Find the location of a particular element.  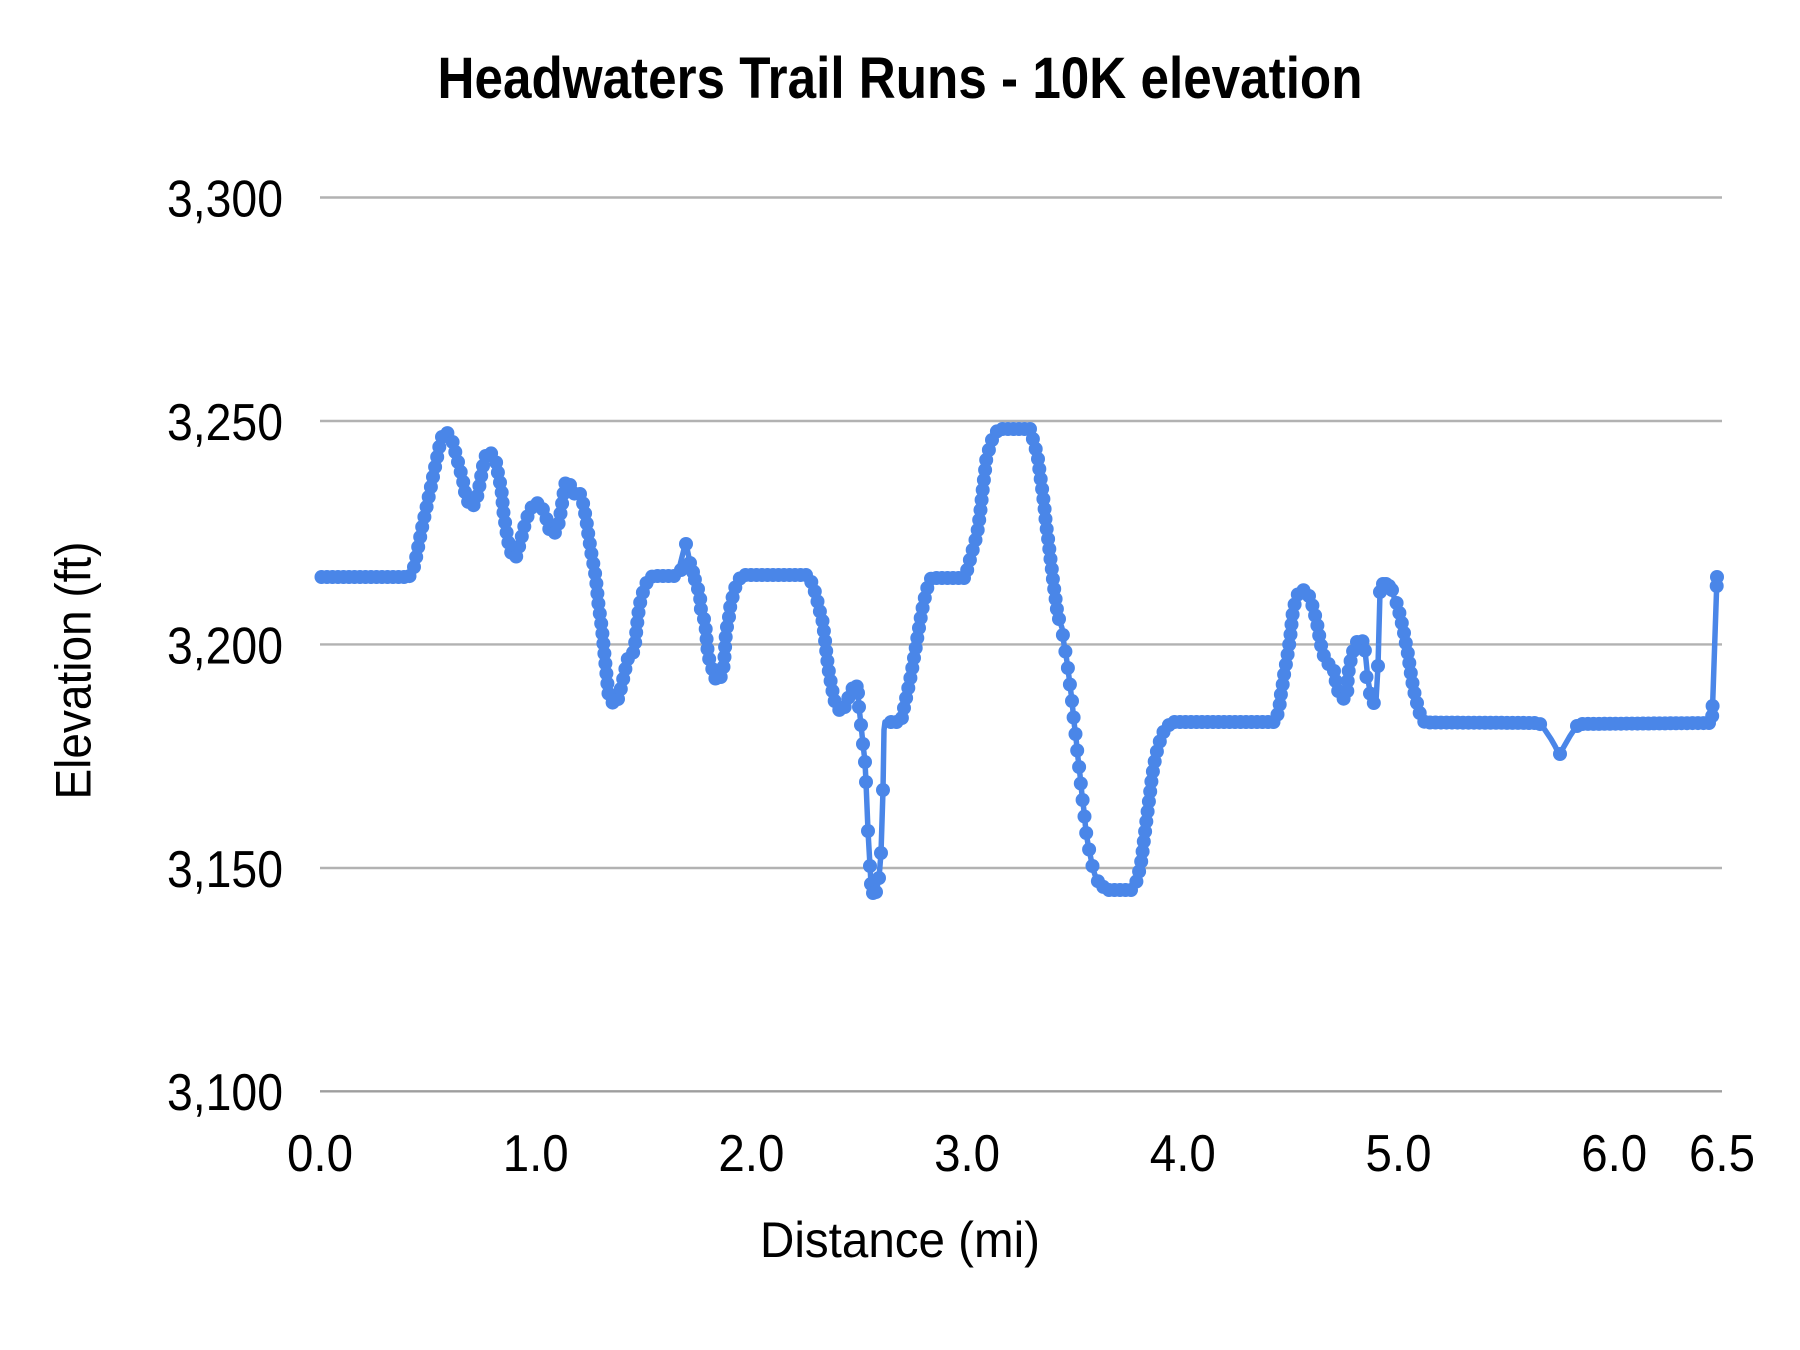

svg-text: 4.0 is located at coordinates (1183, 1154).